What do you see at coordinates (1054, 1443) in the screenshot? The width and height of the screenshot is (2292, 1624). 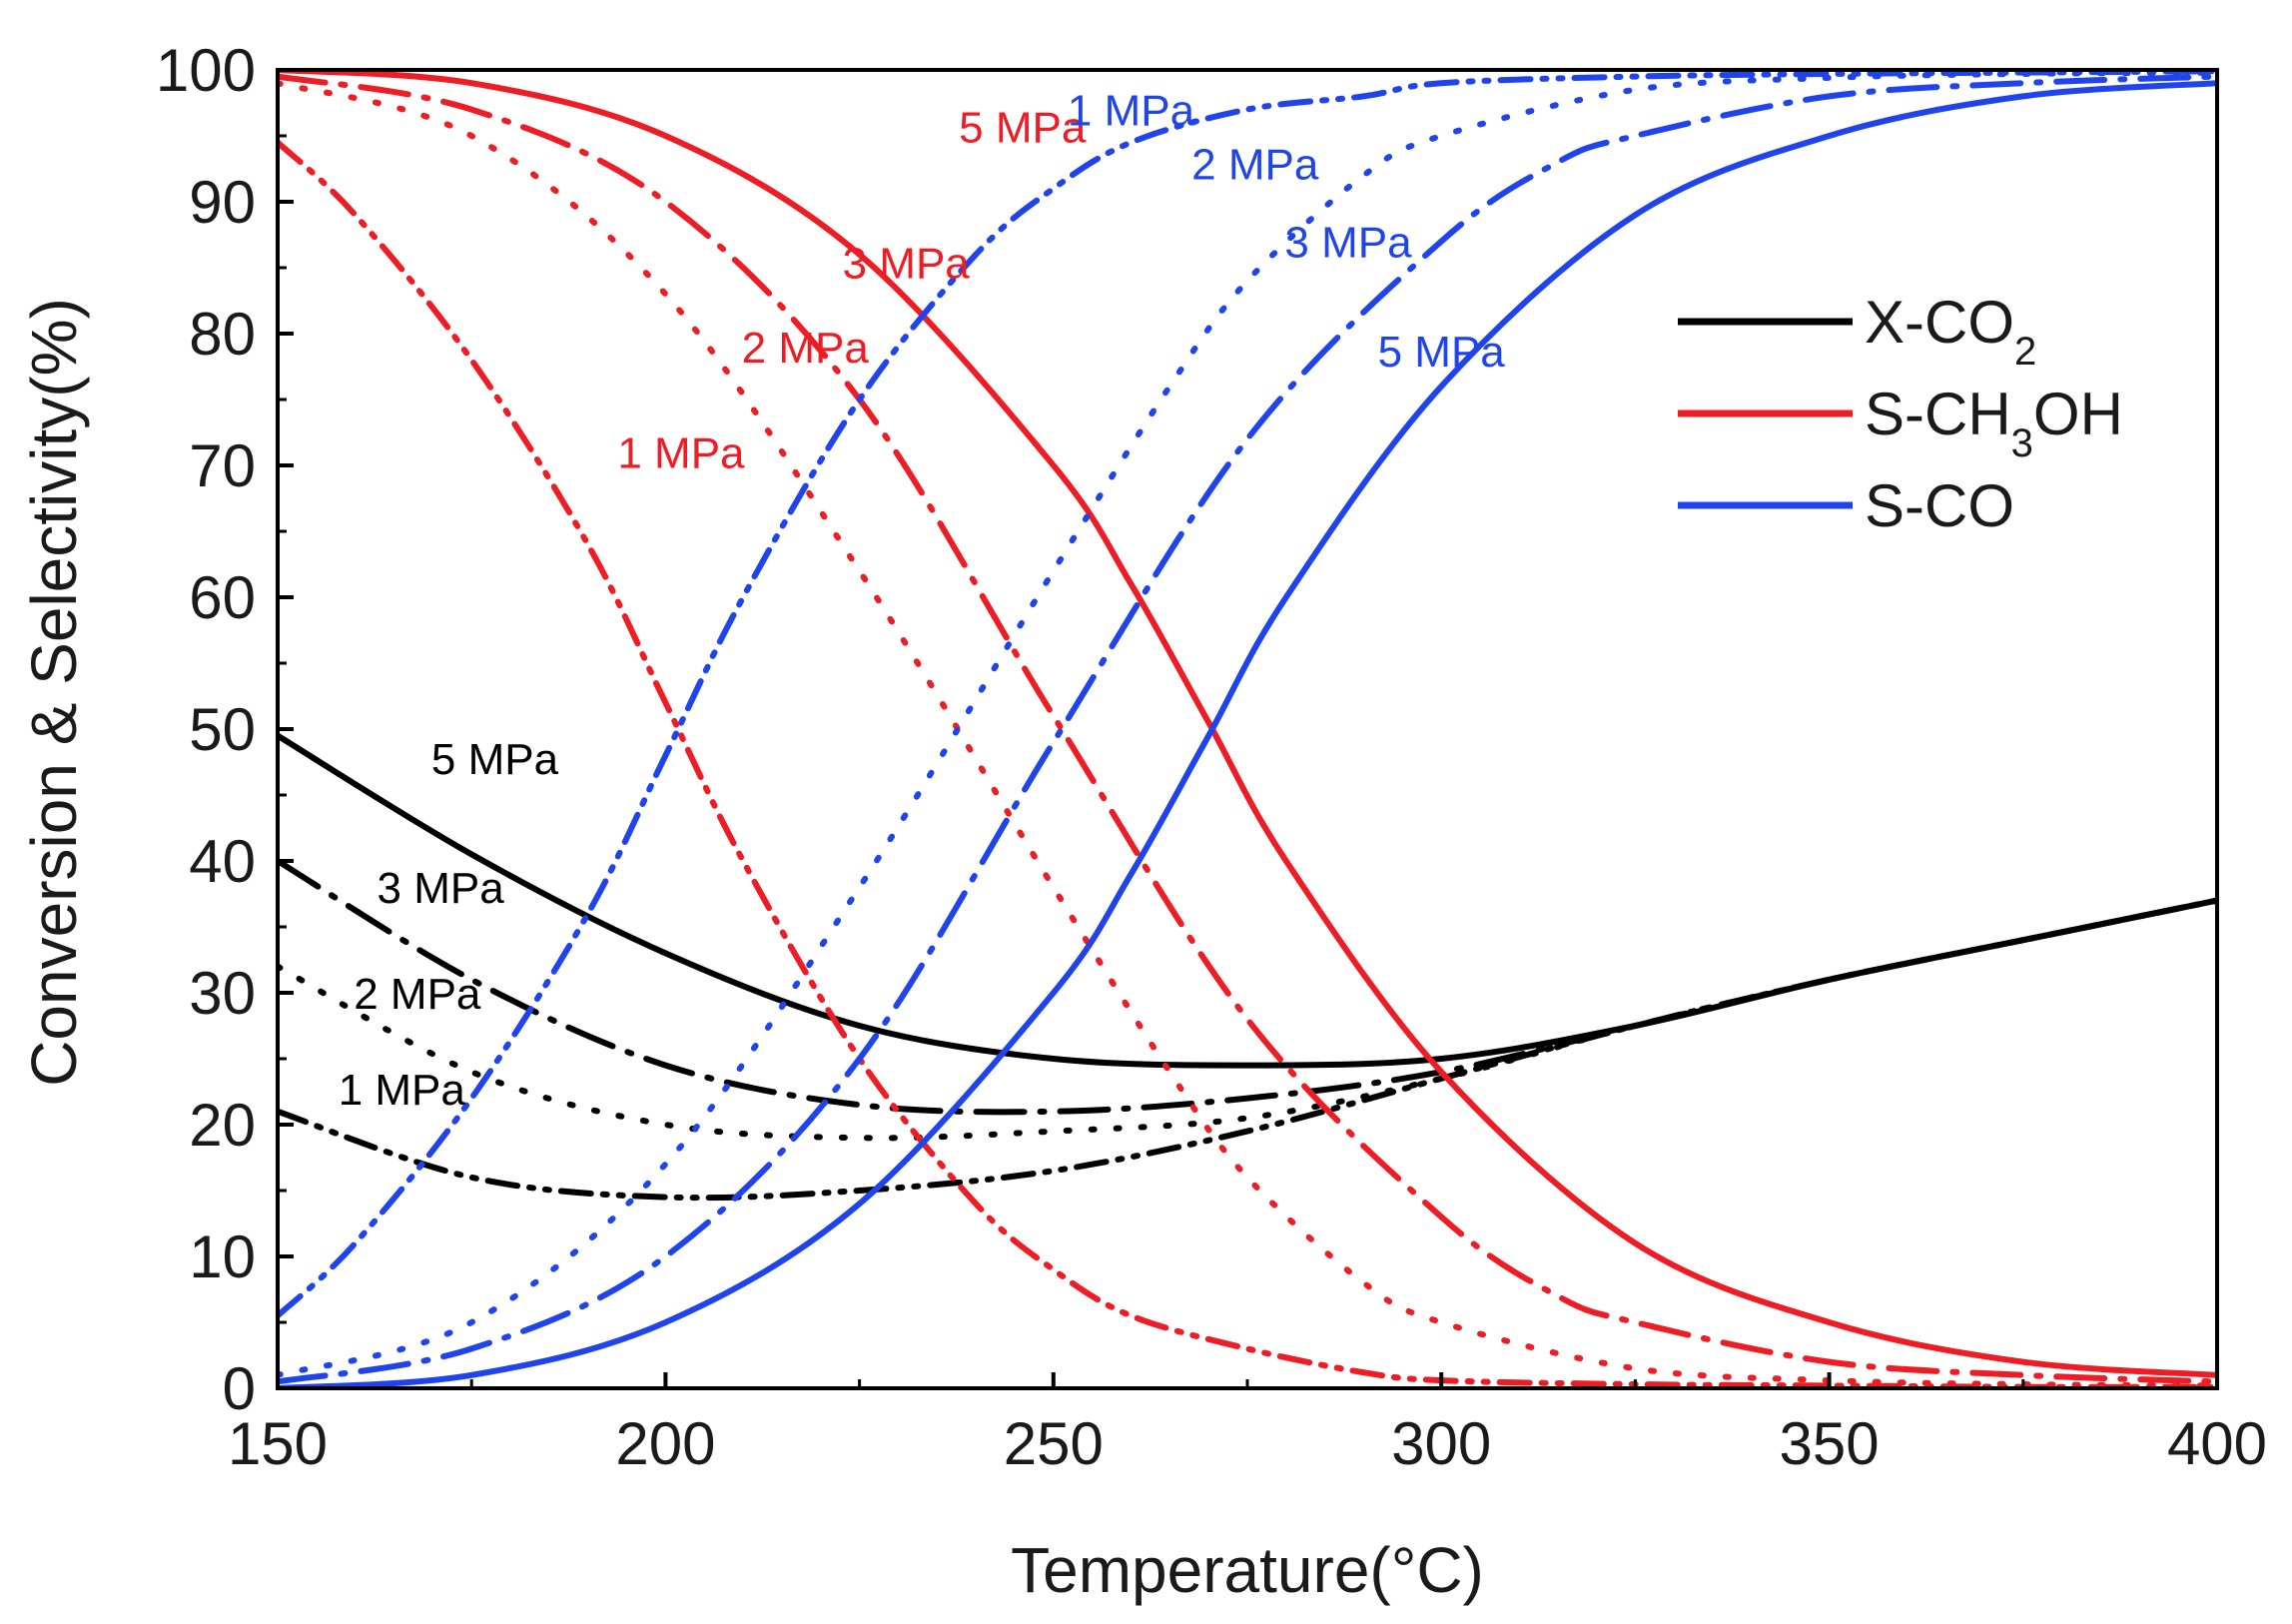 I see `x-tick-label-250: 250` at bounding box center [1054, 1443].